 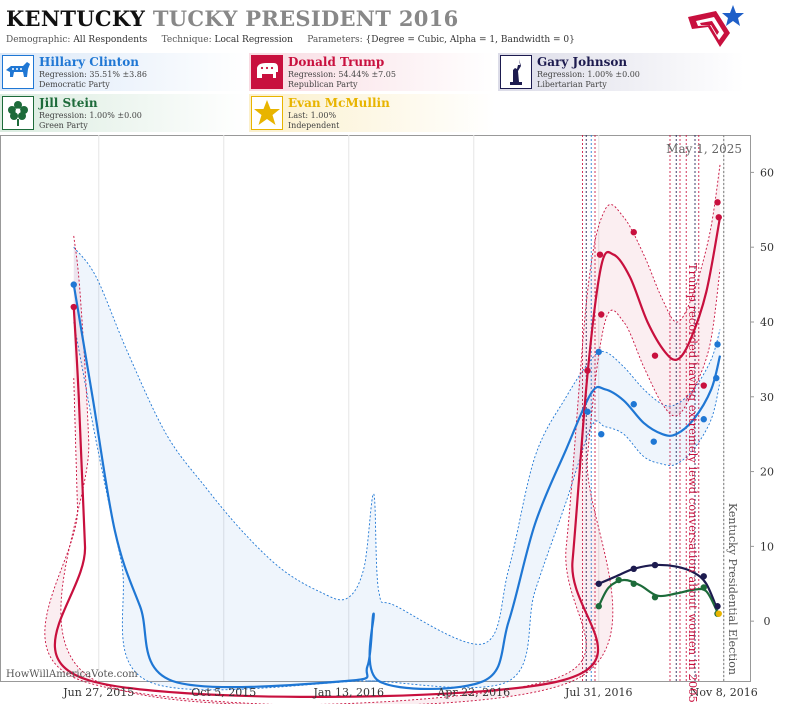 What do you see at coordinates (186, 40) in the screenshot?
I see `technique-label: Technique:` at bounding box center [186, 40].